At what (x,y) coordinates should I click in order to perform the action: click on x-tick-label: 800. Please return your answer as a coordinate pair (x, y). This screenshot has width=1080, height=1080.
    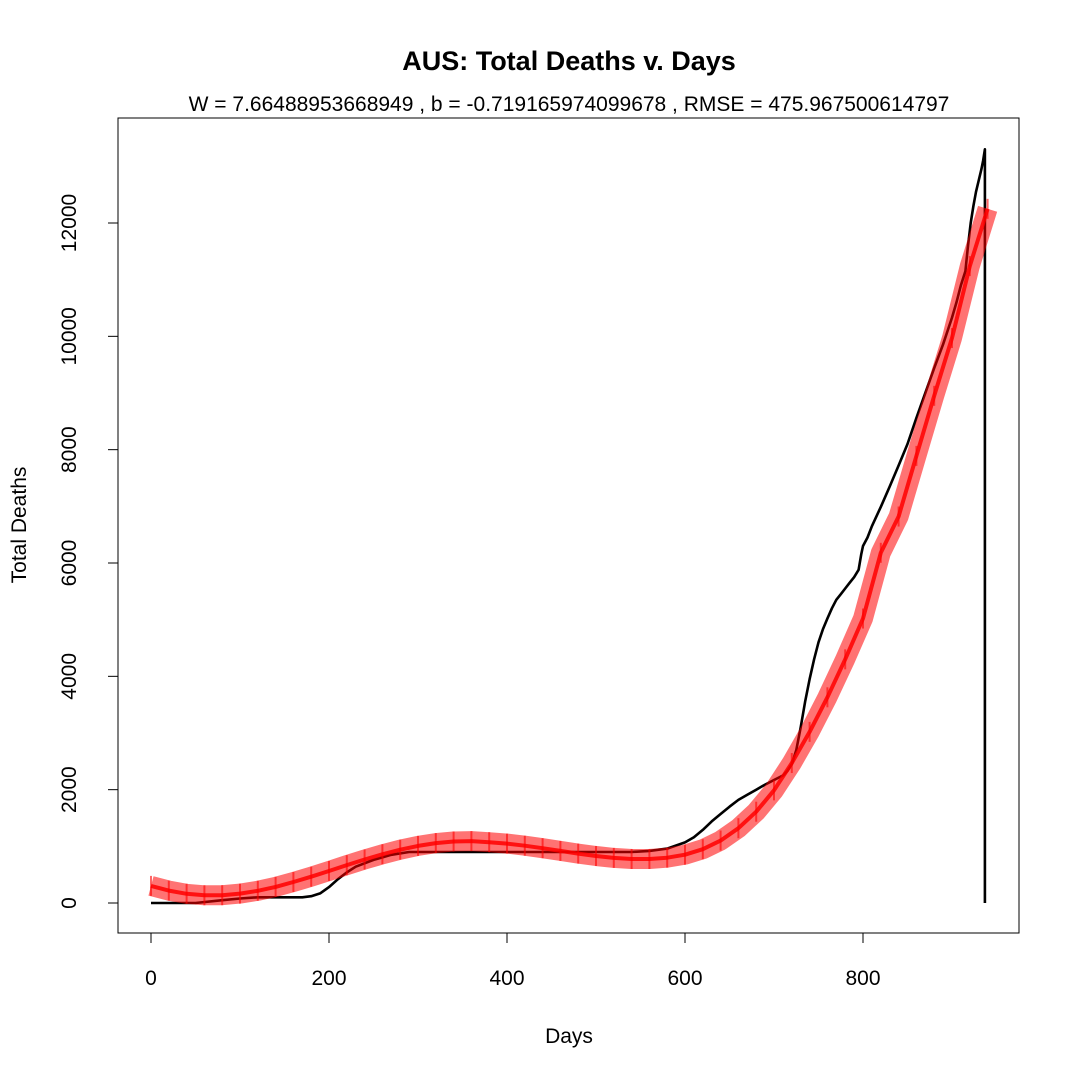
    Looking at the image, I should click on (862, 978).